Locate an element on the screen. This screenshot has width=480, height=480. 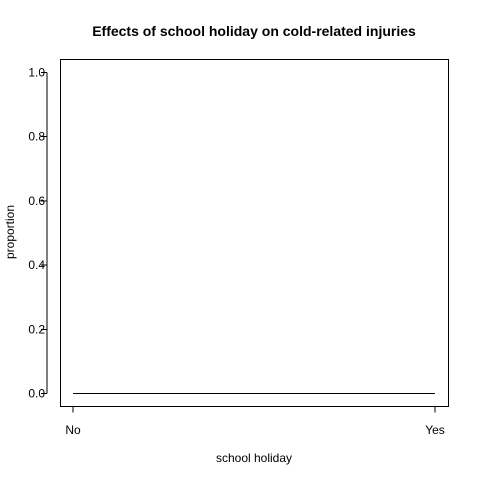
x-tick-label: Yes is located at coordinates (435, 430).